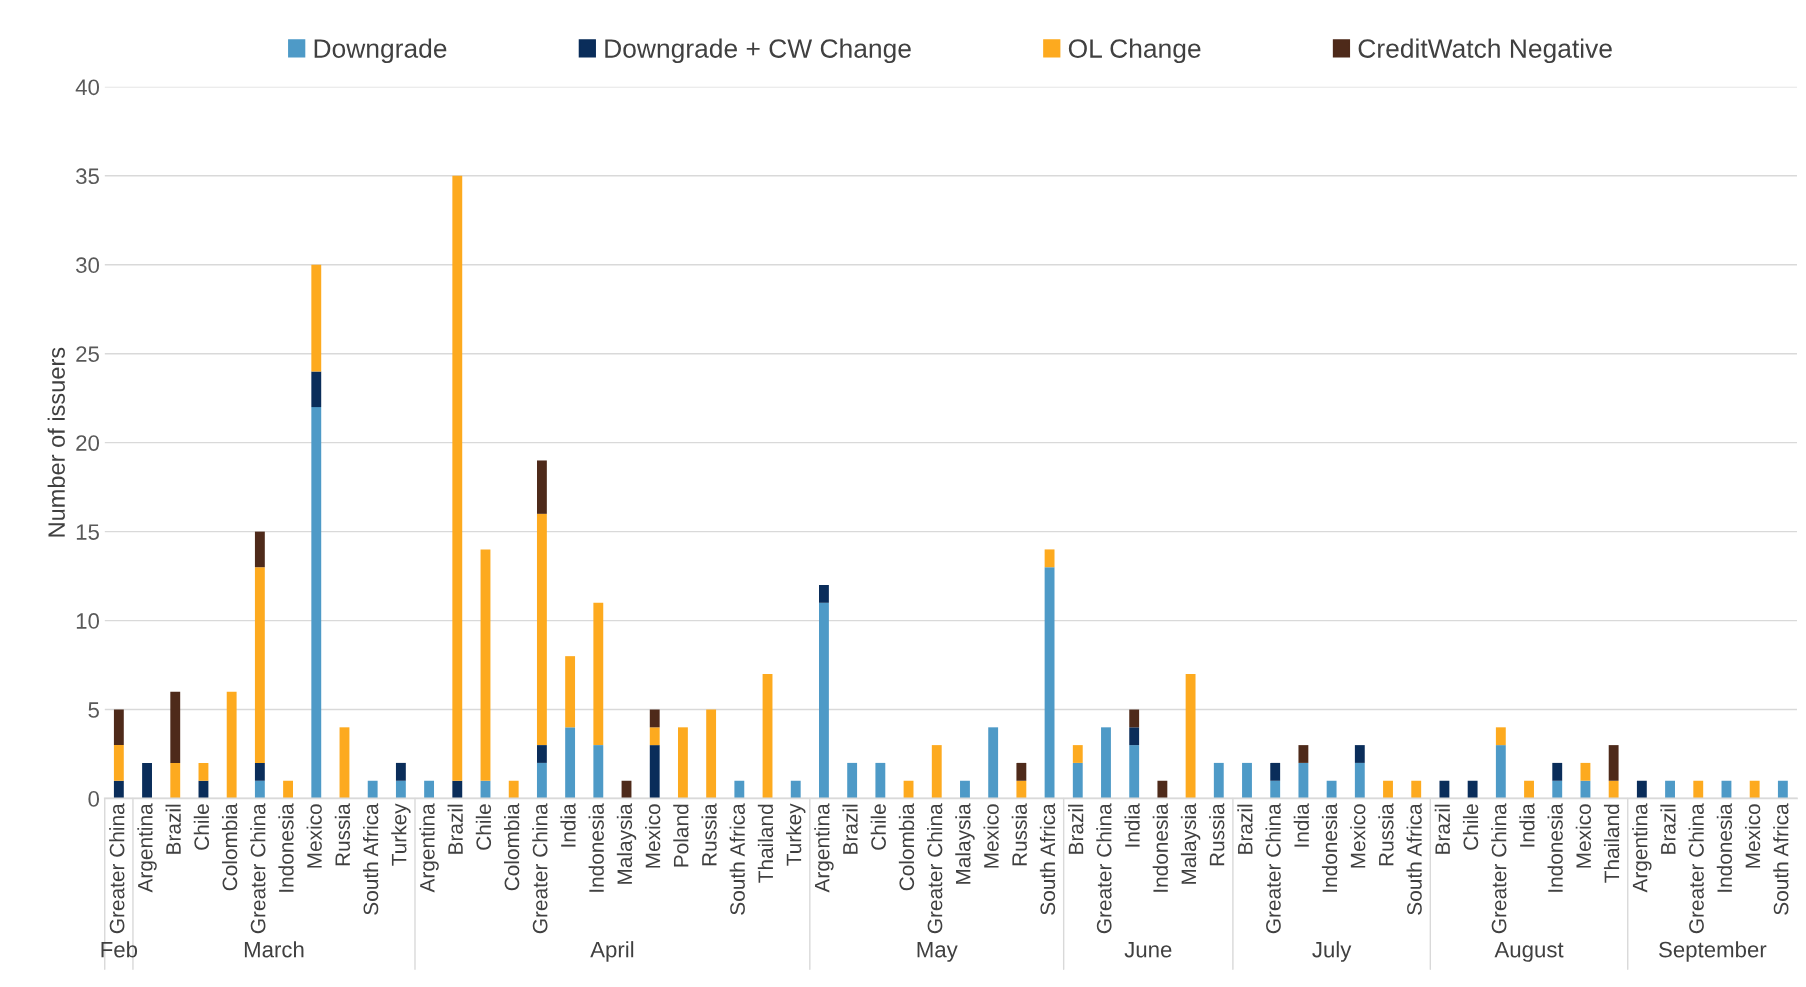 This screenshot has height=987, width=1806. I want to click on y-tick-label: 0, so click(94, 799).